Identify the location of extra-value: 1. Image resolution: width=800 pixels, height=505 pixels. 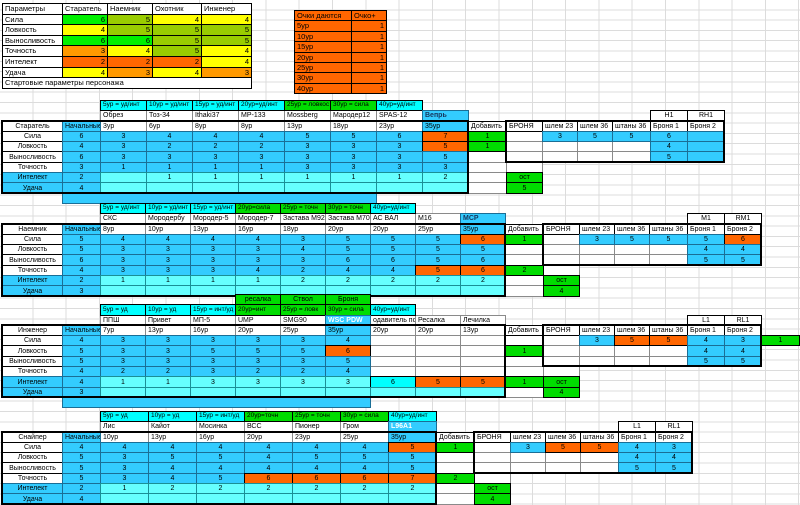
(780, 341).